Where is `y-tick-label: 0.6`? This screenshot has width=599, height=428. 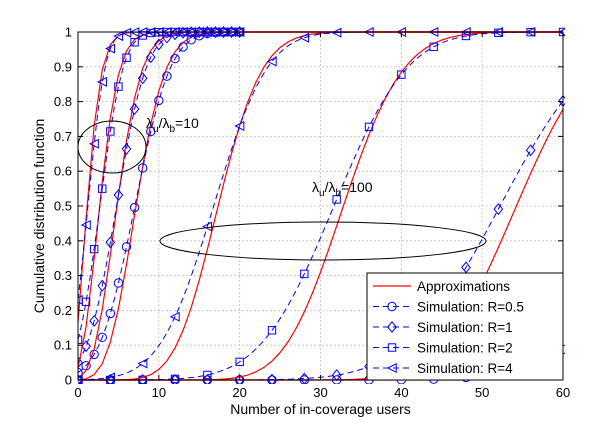
y-tick-label: 0.6 is located at coordinates (63, 171).